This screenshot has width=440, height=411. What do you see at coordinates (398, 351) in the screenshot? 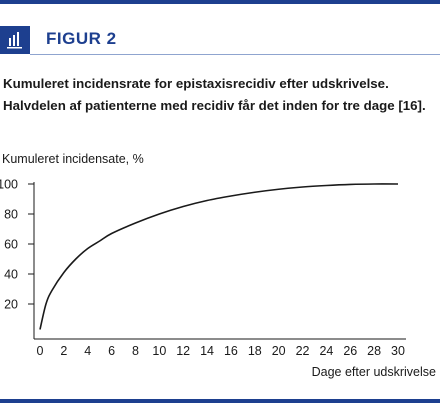
I see `x-tick-label: 30` at bounding box center [398, 351].